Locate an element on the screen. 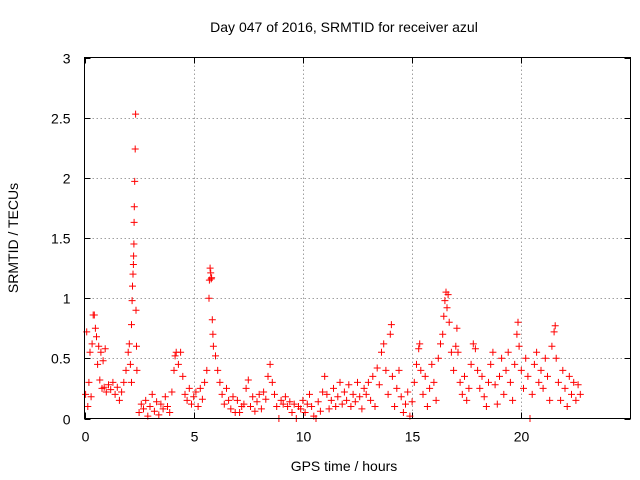 This screenshot has height=480, width=640. y-tick-label: 1.5 is located at coordinates (61, 239).